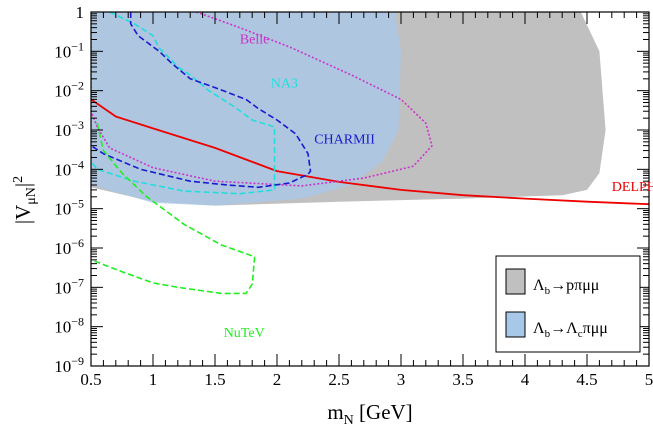 The image size is (653, 429). Describe the element at coordinates (69, 129) in the screenshot. I see `y-tick-label: 10⁻³` at that location.